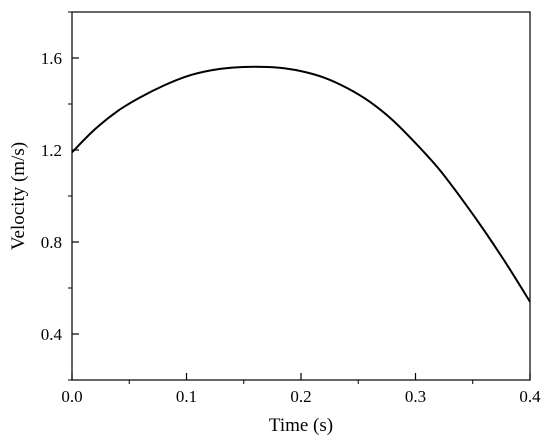 Image resolution: width=550 pixels, height=440 pixels. Describe the element at coordinates (51, 150) in the screenshot. I see `y-tick-label: 1.2` at that location.